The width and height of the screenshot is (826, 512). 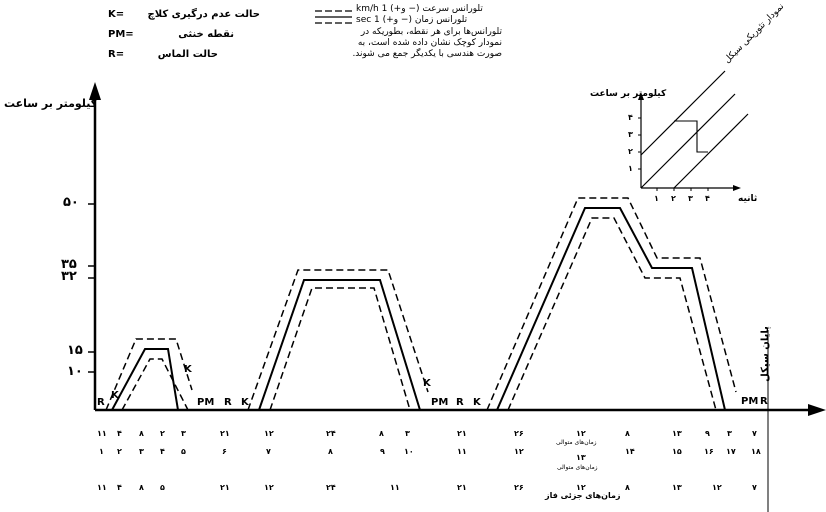 I want to click on row2-cell: ۱۰, so click(x=409, y=451).